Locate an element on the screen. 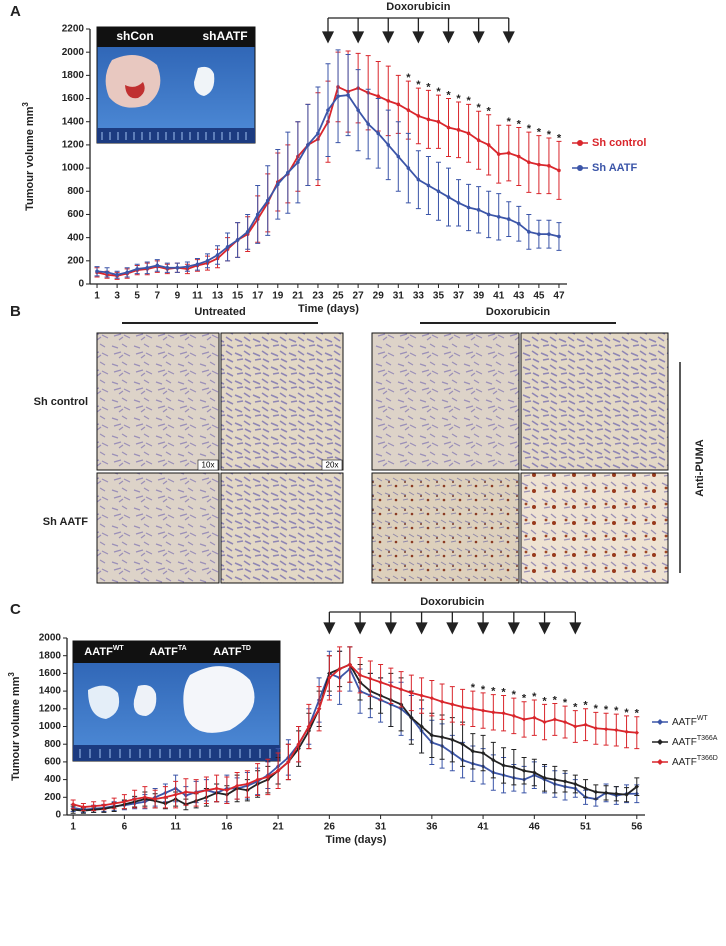  x-tick-label: 43 is located at coordinates (519, 296).